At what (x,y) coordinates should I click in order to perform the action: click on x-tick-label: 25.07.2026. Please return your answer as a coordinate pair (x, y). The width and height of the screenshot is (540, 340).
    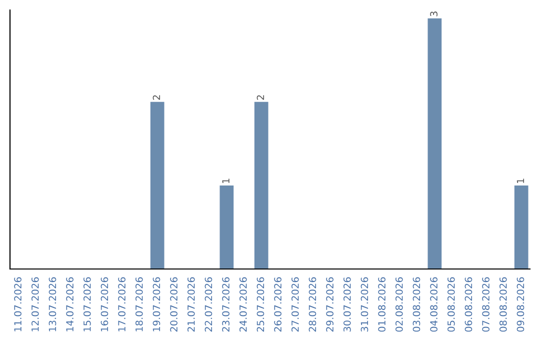
    Looking at the image, I should click on (260, 304).